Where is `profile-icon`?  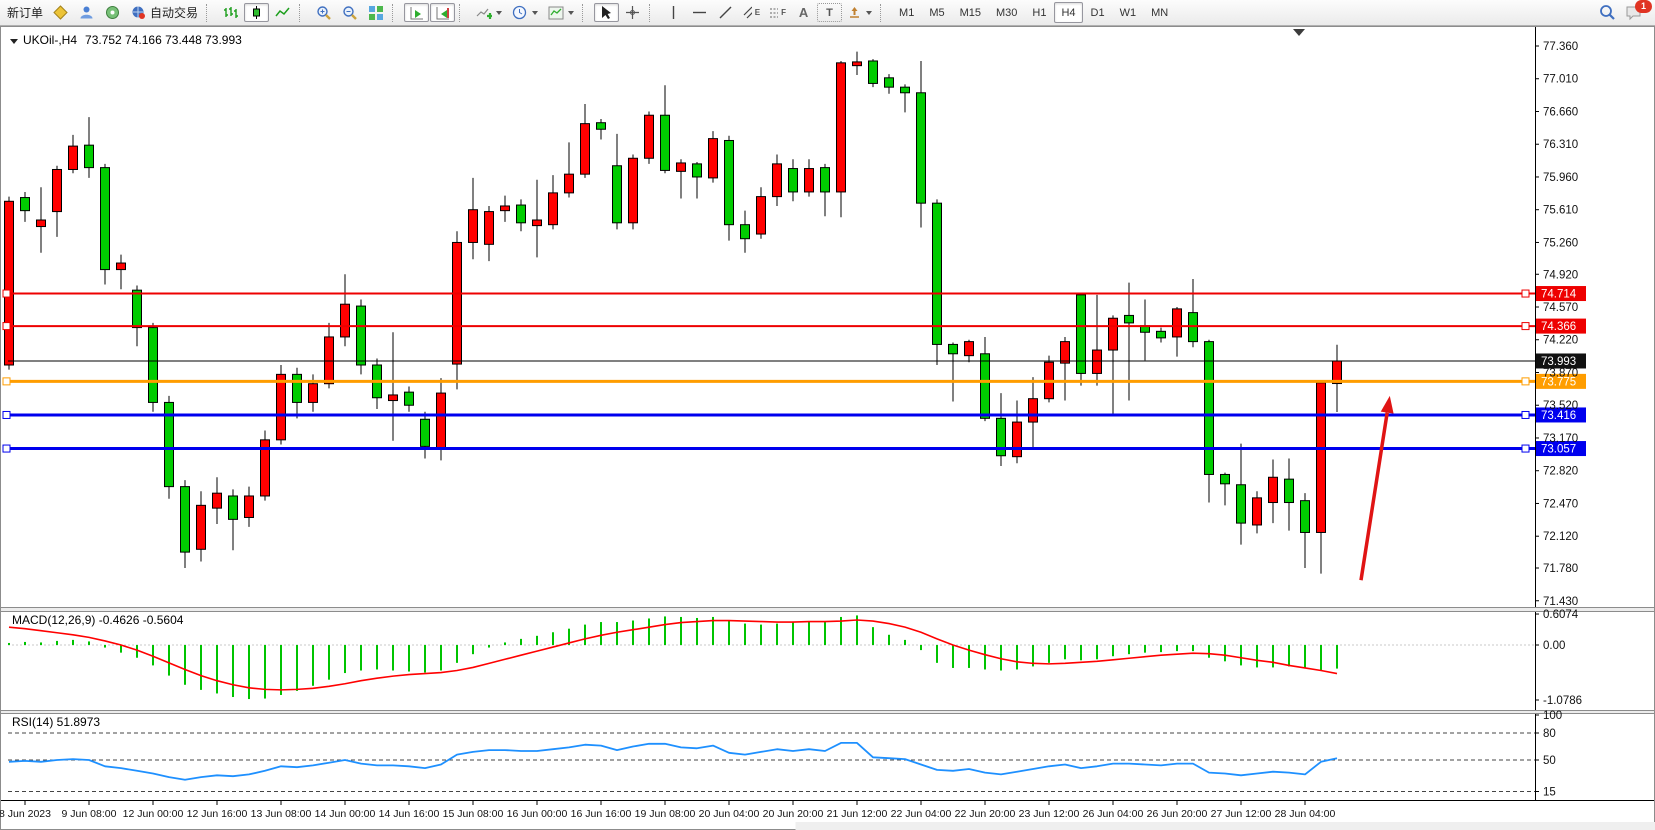 profile-icon is located at coordinates (86, 12).